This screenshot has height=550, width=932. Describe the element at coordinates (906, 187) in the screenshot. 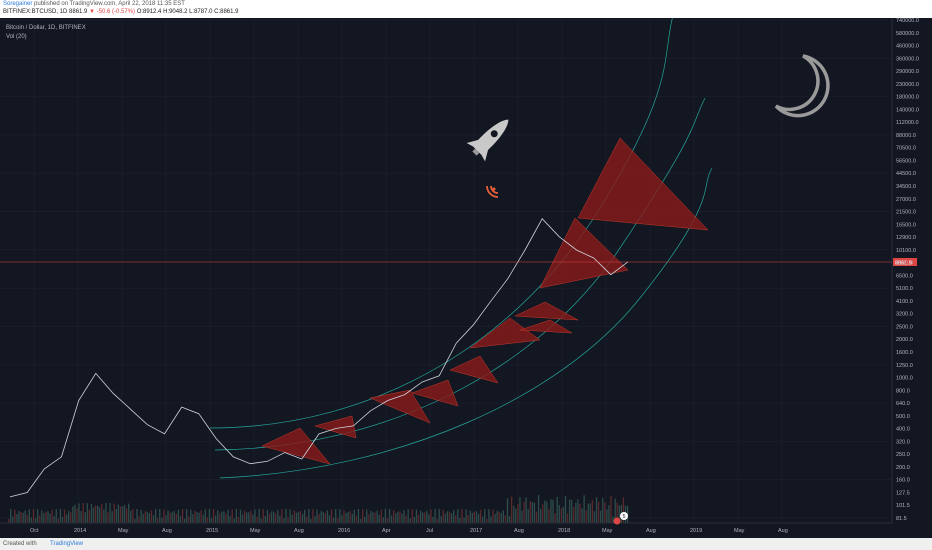

I see `y-tick-label: 34500.0` at that location.